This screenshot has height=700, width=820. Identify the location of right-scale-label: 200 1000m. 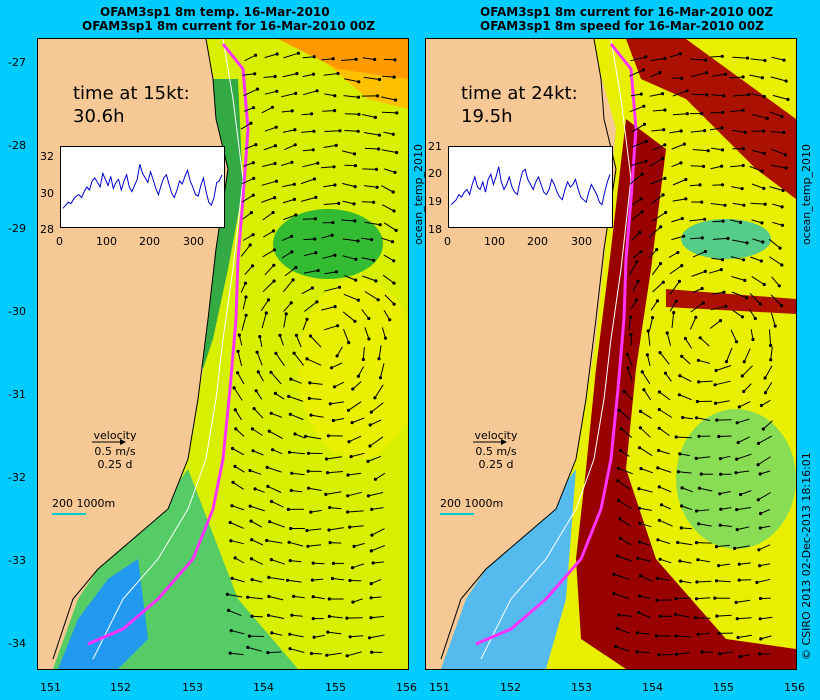
(472, 503).